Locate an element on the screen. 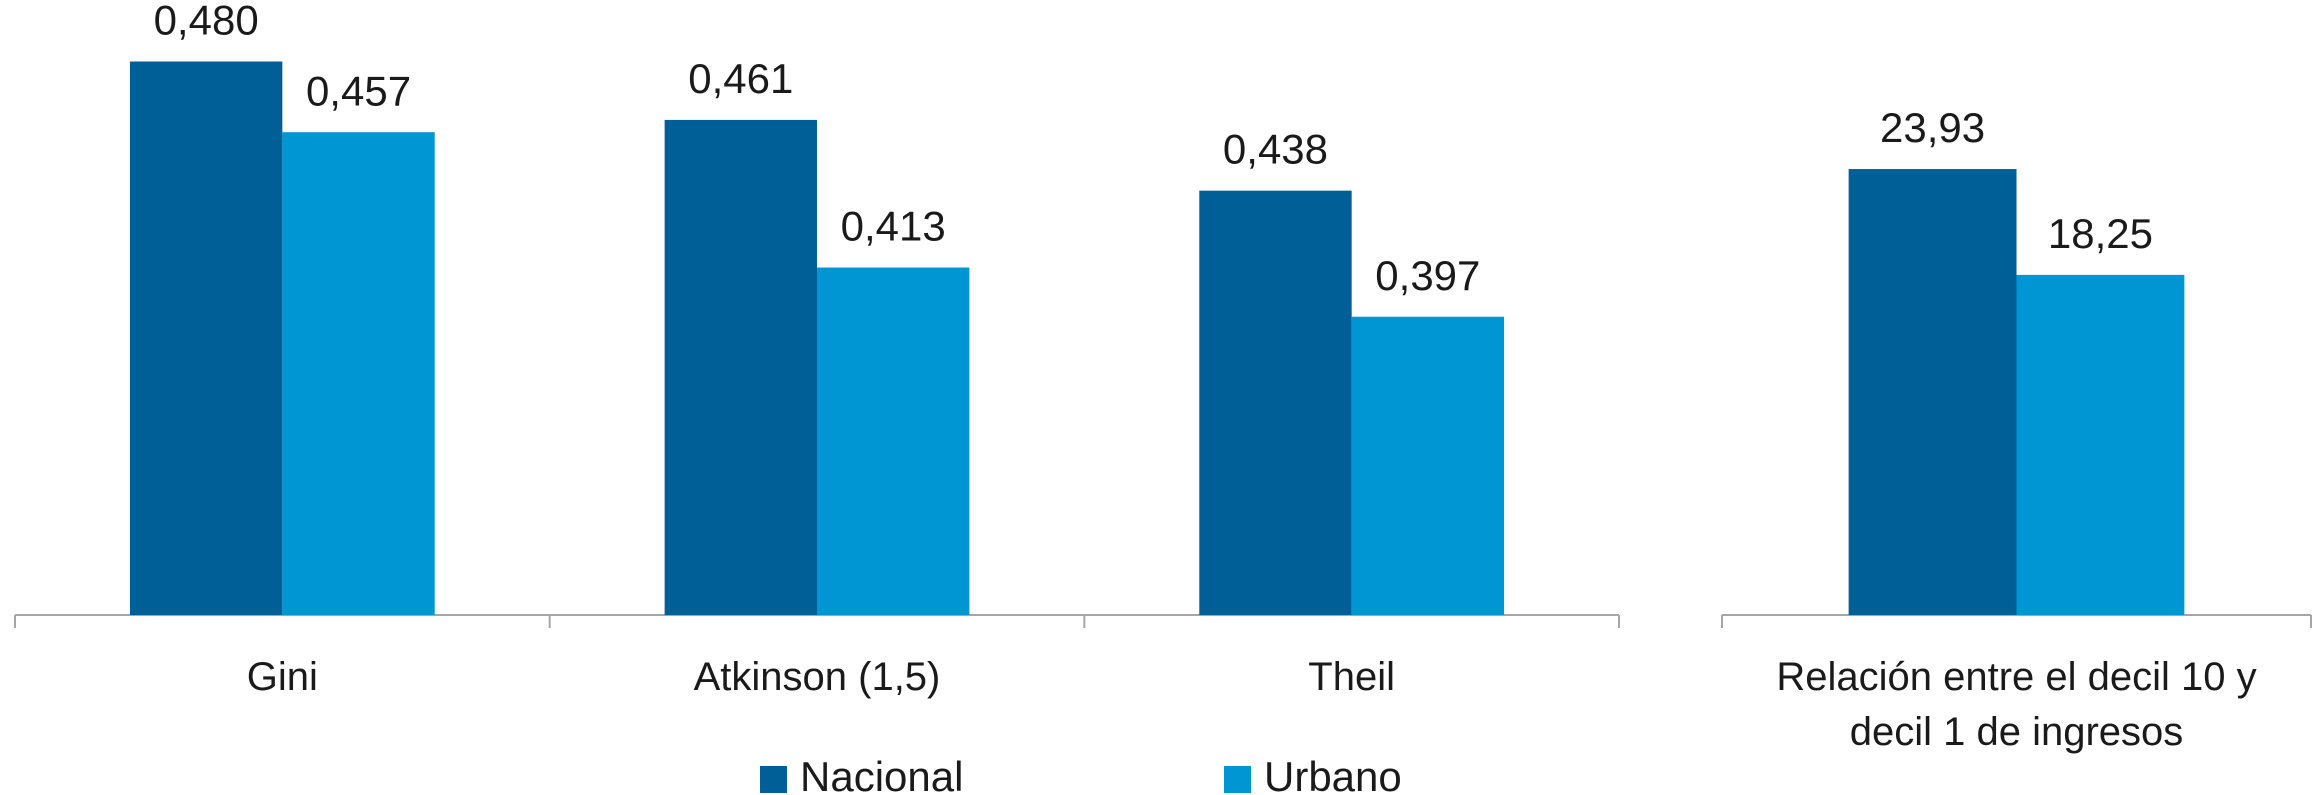 The width and height of the screenshot is (2318, 795). data-label: 0,438 is located at coordinates (1275, 149).